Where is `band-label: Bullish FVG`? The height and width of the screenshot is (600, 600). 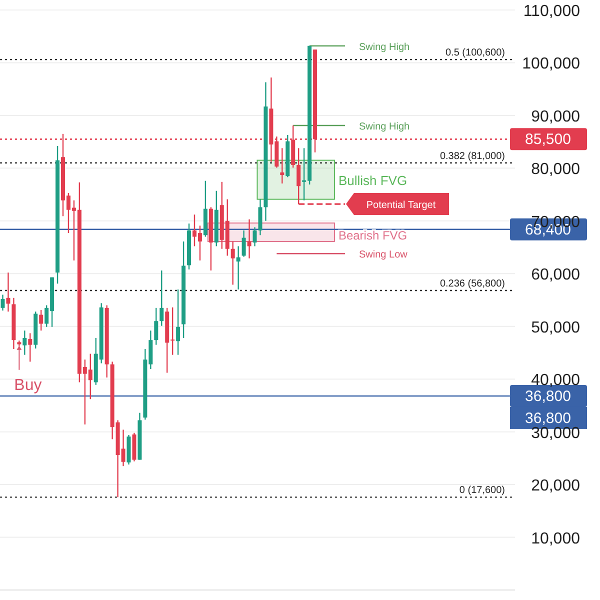 band-label: Bullish FVG is located at coordinates (373, 180).